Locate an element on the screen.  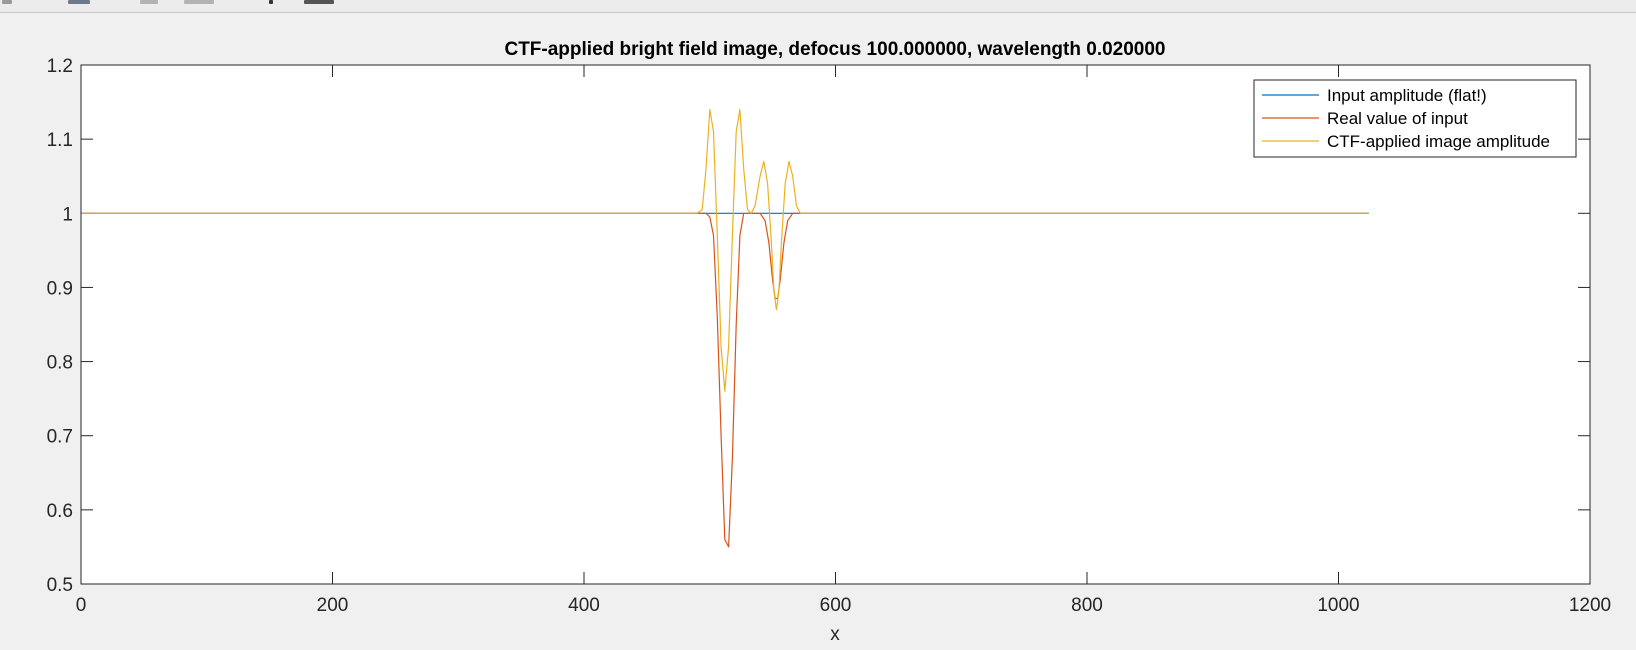
y-tick-label: 0.6 is located at coordinates (60, 511).